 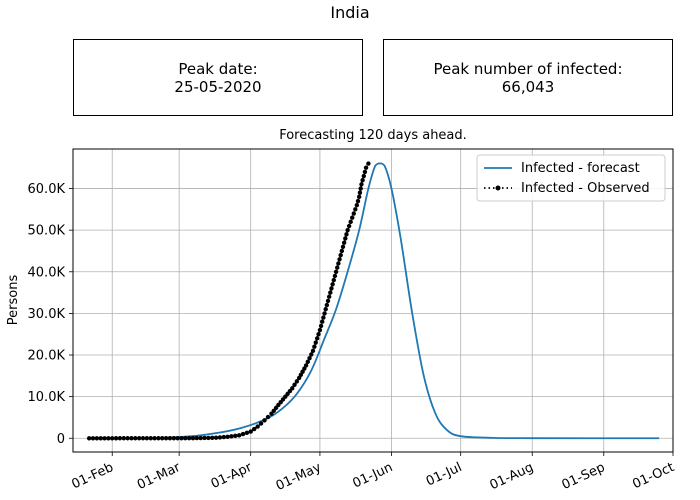 I want to click on legend-frame, so click(x=571, y=178).